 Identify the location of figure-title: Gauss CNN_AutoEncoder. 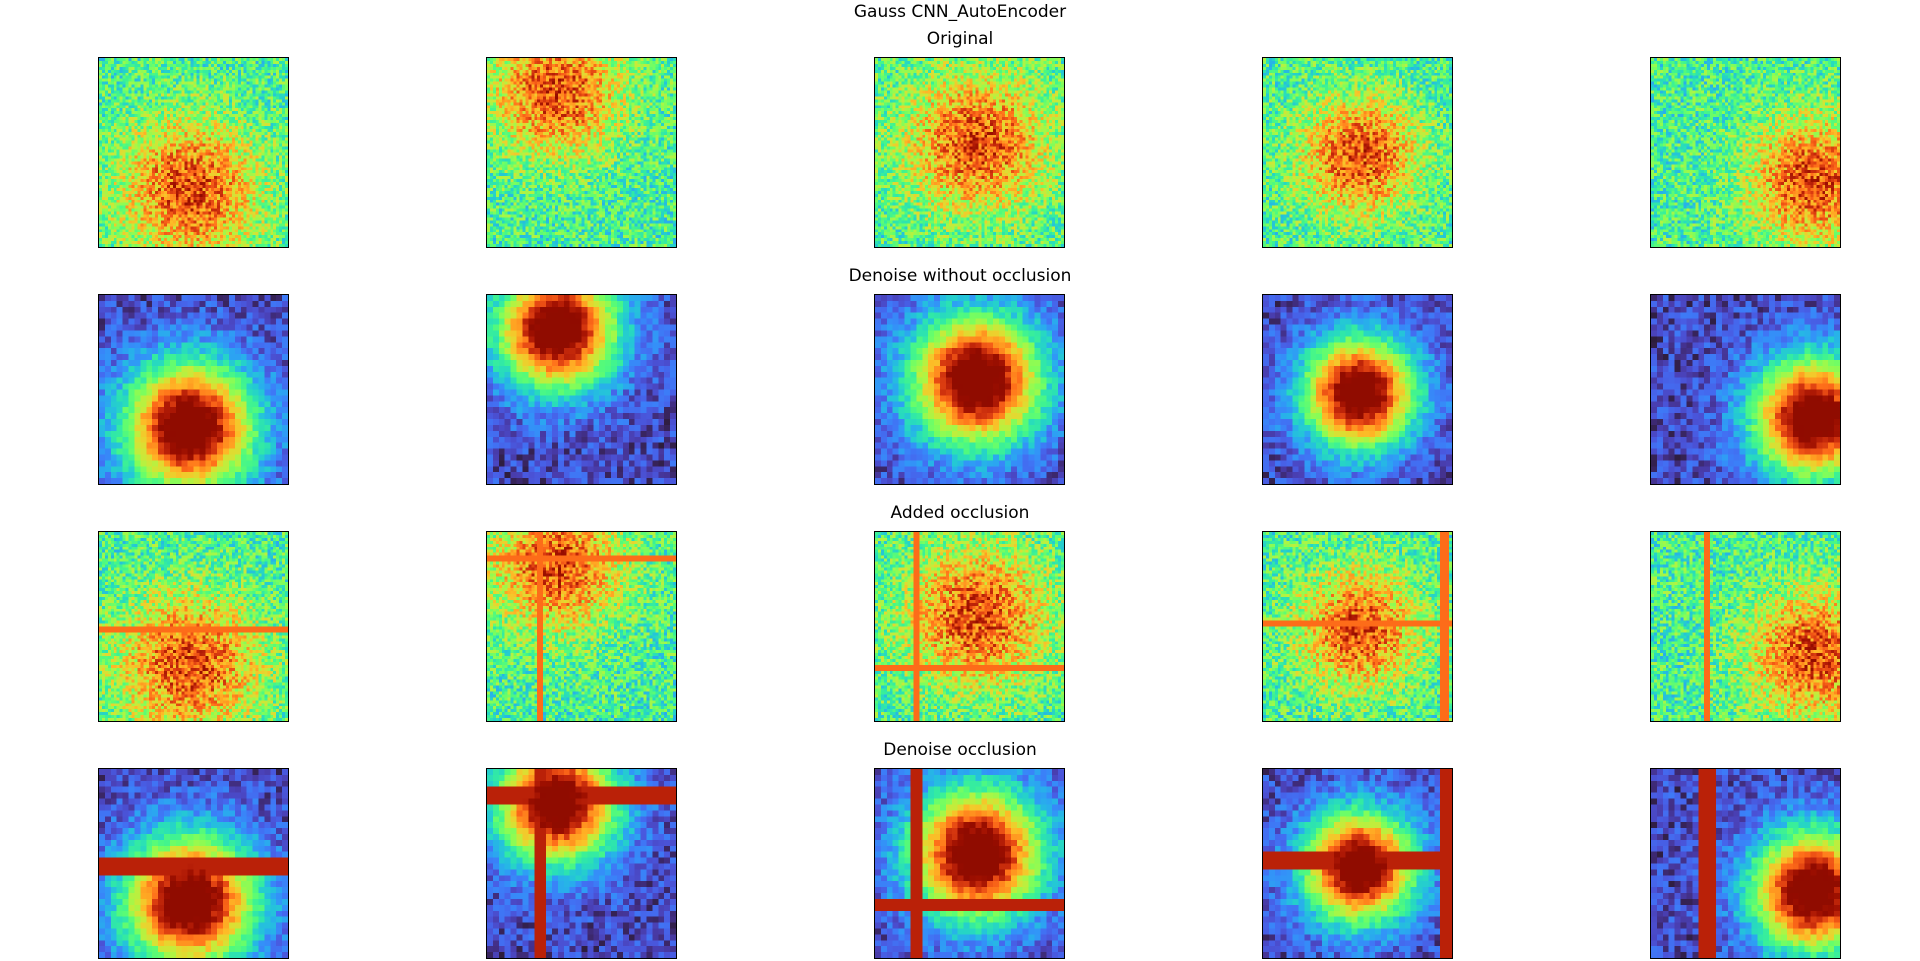
(960, 12).